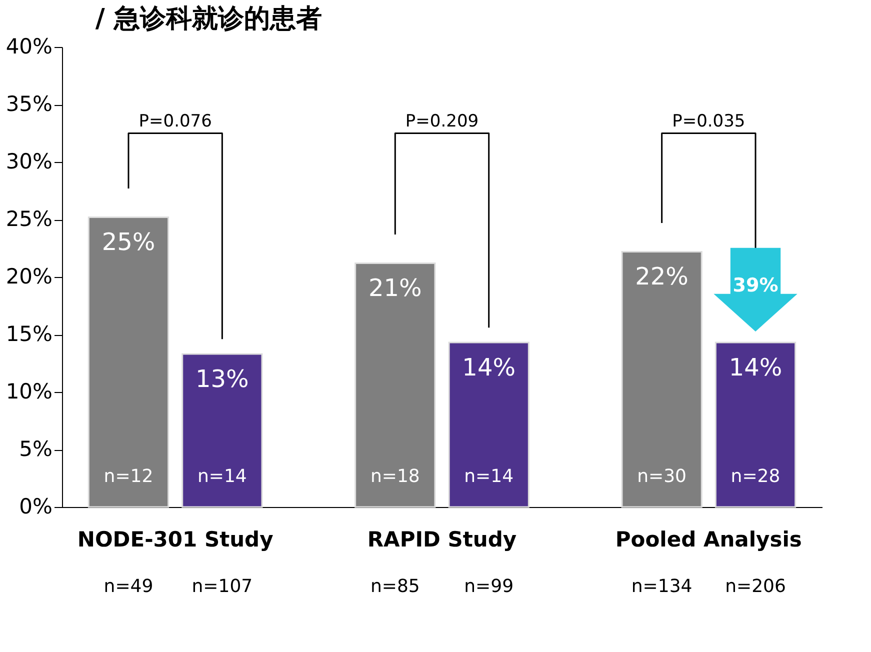 This screenshot has width=871, height=652. I want to click on x-tick-label: RAPID Study, so click(442, 540).